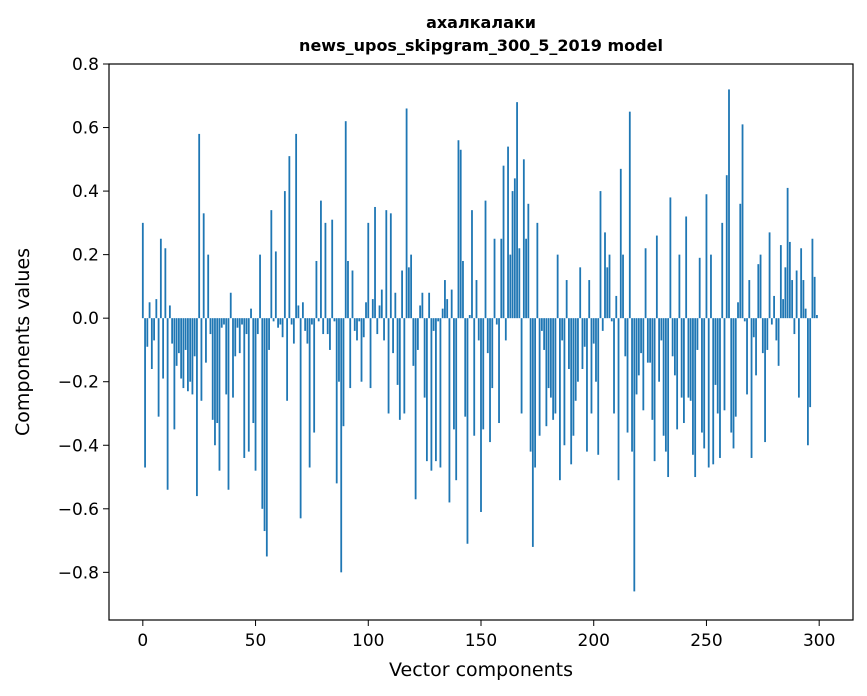 The image size is (867, 696). What do you see at coordinates (481, 641) in the screenshot?
I see `x-tick-label: 150` at bounding box center [481, 641].